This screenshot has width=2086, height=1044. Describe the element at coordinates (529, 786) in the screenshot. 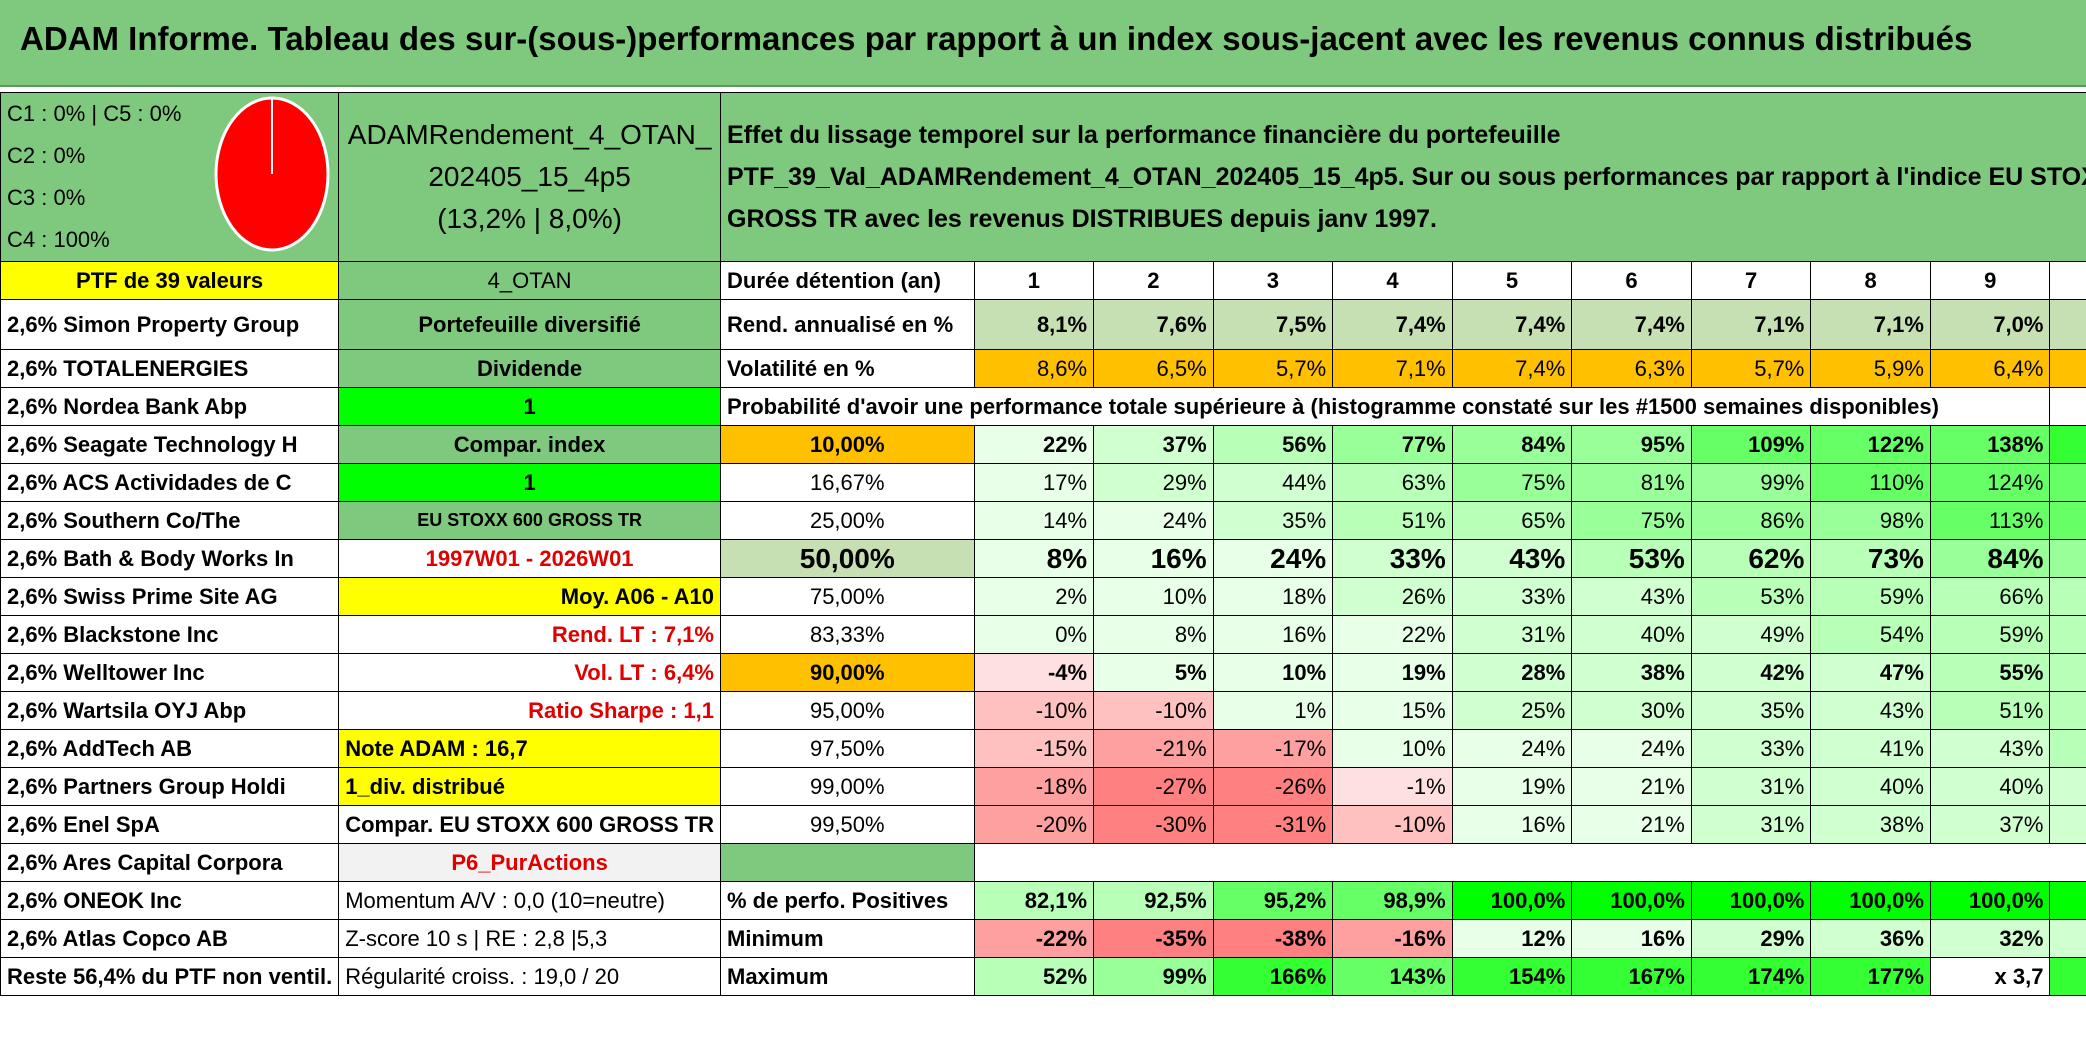

I see `info-cell: 1_div. distribué` at that location.